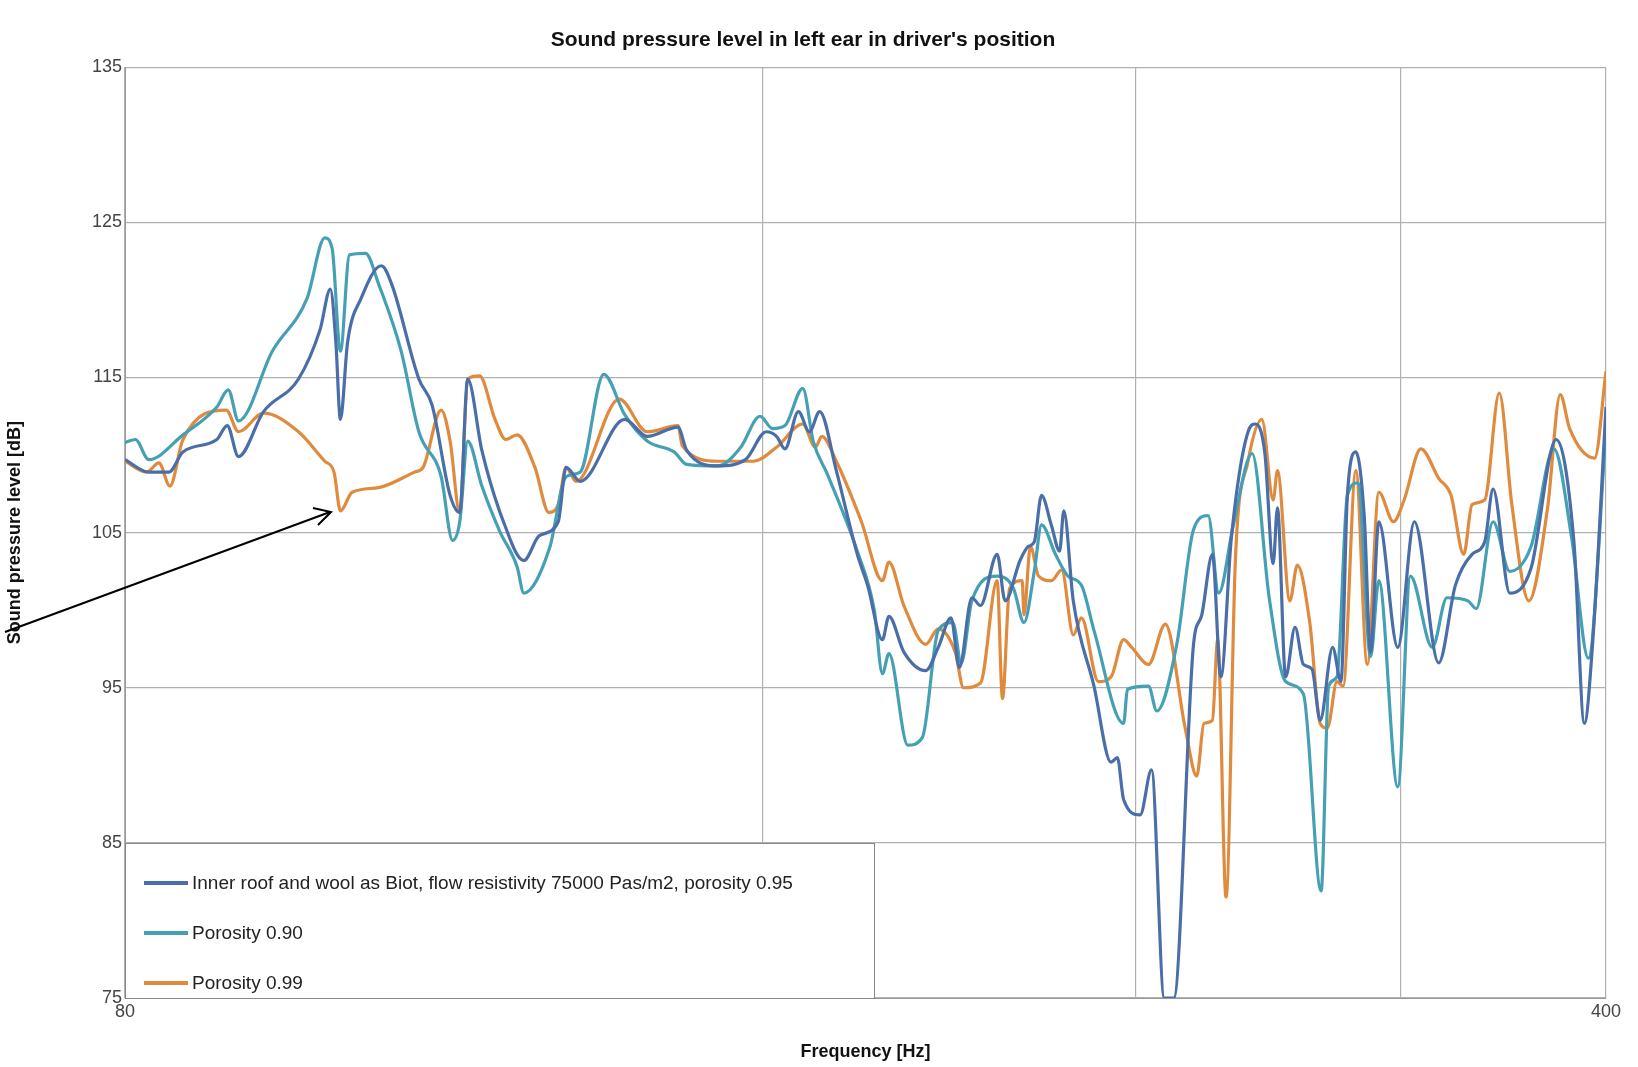 The height and width of the screenshot is (1067, 1638). I want to click on y-tick-label: 95, so click(111, 686).